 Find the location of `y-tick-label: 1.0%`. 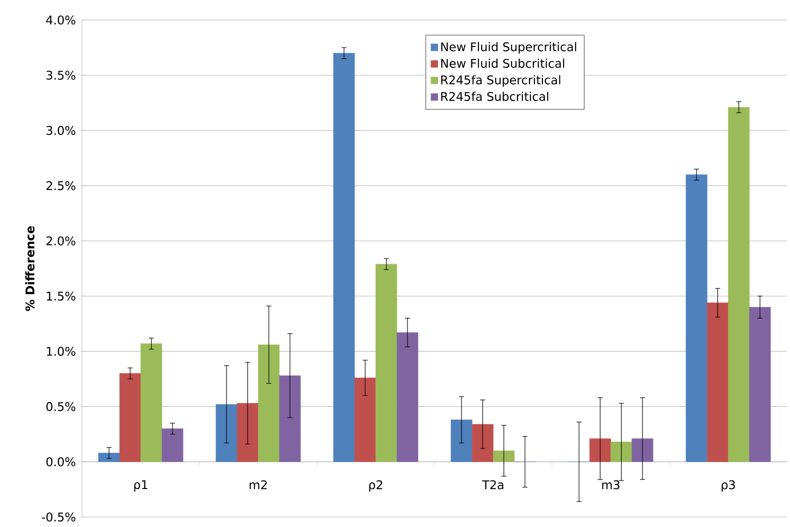

y-tick-label: 1.0% is located at coordinates (61, 351).